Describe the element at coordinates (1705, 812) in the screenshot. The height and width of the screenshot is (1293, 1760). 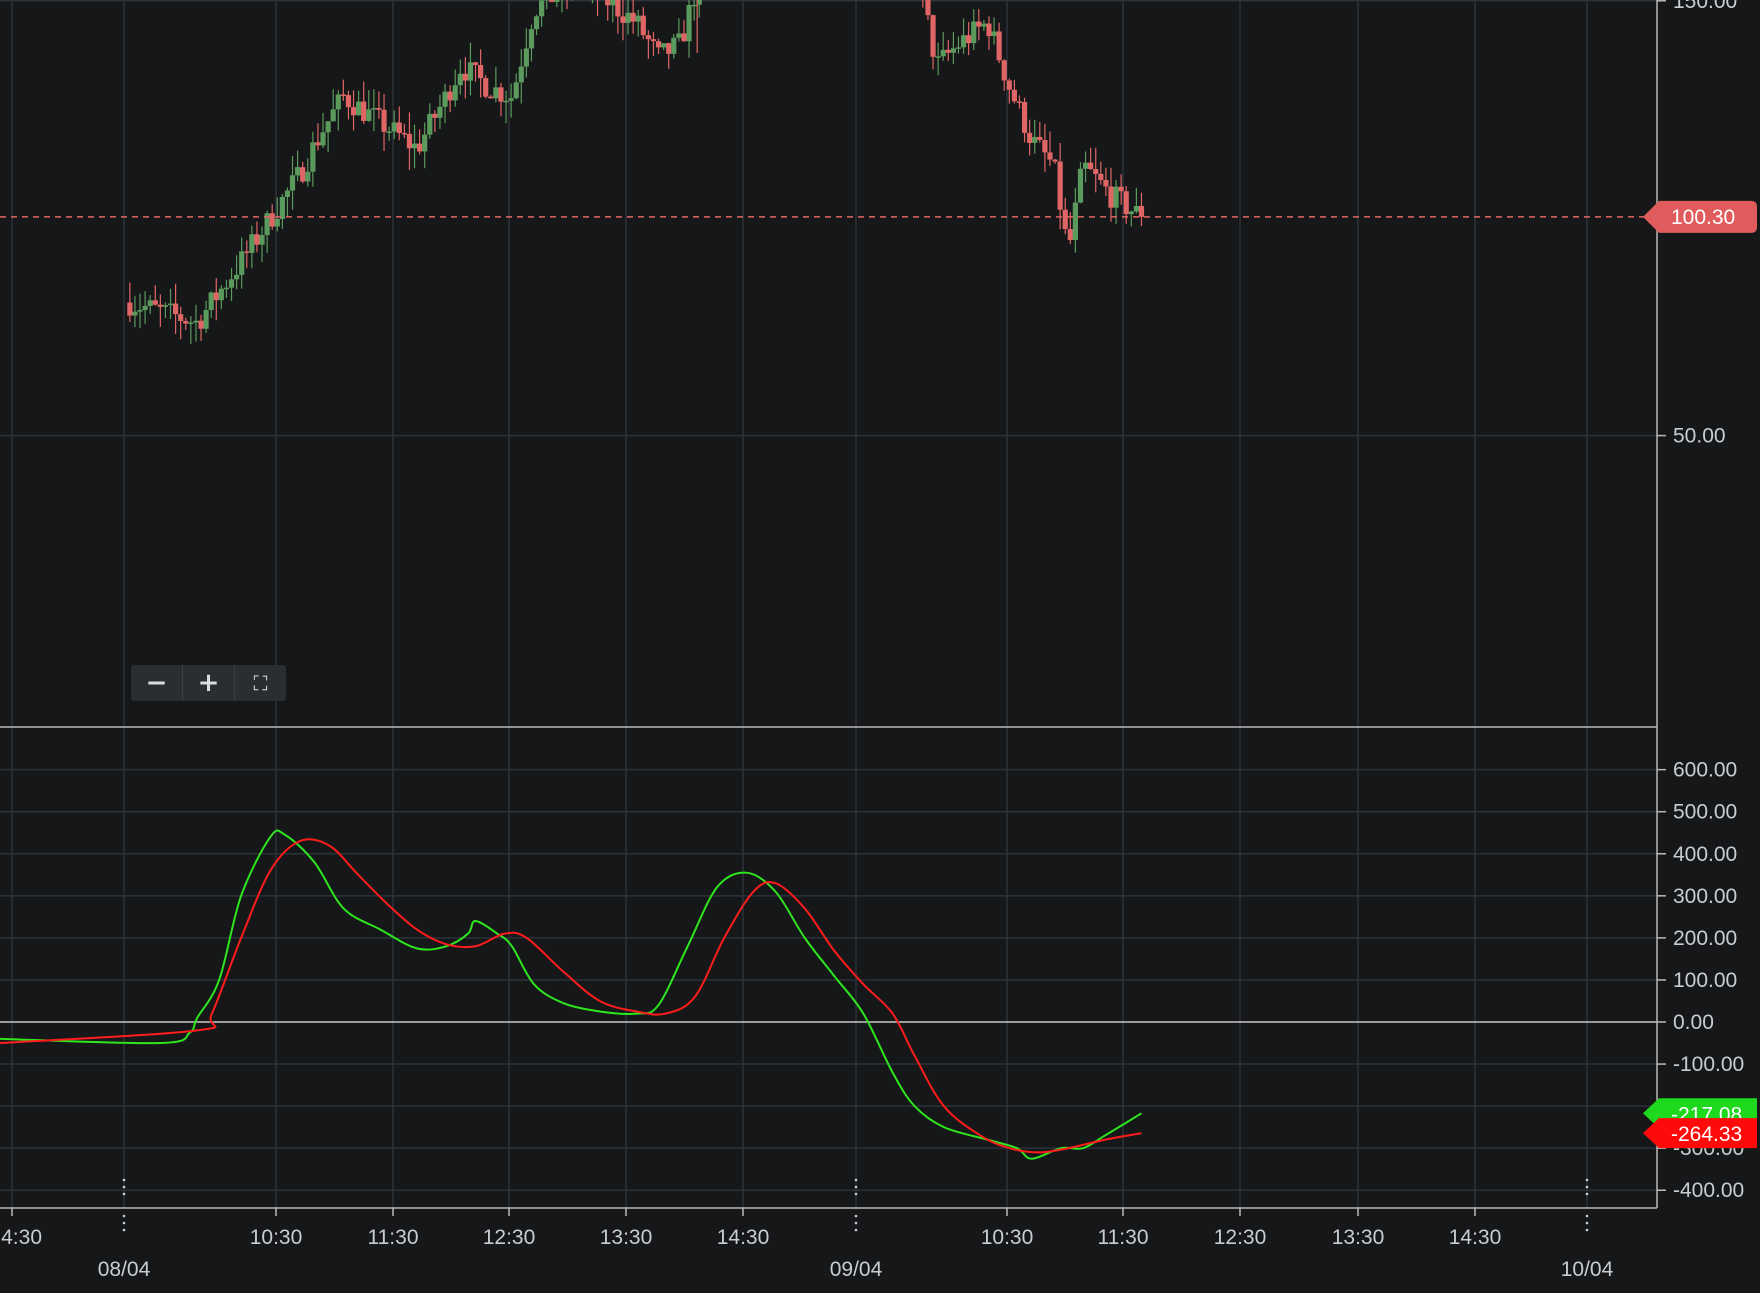
I see `y-tick-label: 500.00` at that location.